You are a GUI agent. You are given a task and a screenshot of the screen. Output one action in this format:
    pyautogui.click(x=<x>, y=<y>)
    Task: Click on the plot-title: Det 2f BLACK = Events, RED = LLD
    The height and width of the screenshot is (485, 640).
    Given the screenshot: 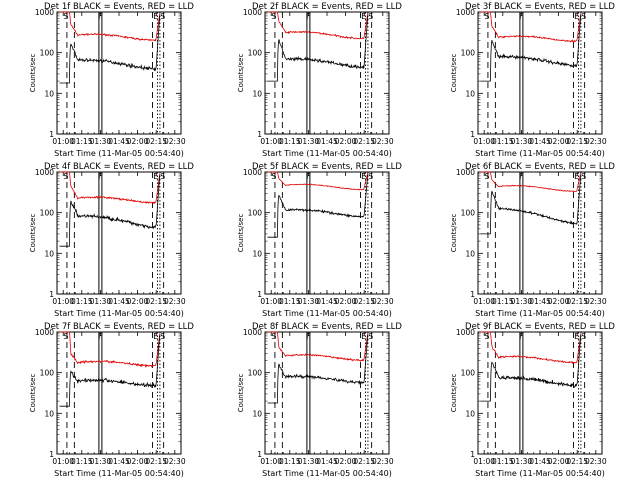 What is the action you would take?
    pyautogui.click(x=327, y=7)
    